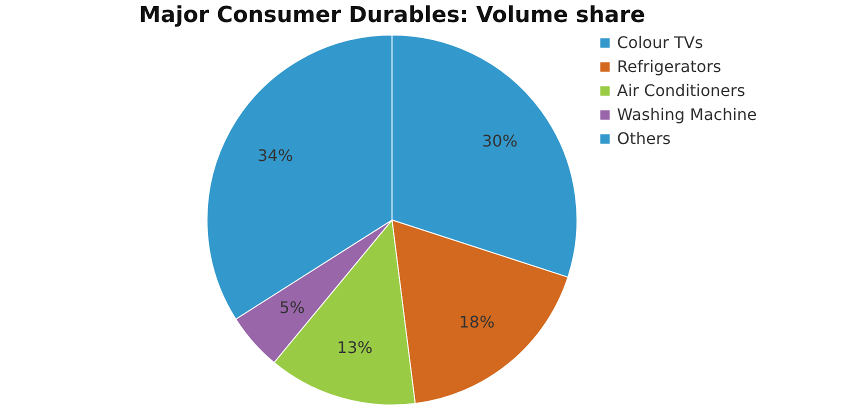  What do you see at coordinates (392, 15) in the screenshot?
I see `chart-title: Major Consumer Durables: Volume share` at bounding box center [392, 15].